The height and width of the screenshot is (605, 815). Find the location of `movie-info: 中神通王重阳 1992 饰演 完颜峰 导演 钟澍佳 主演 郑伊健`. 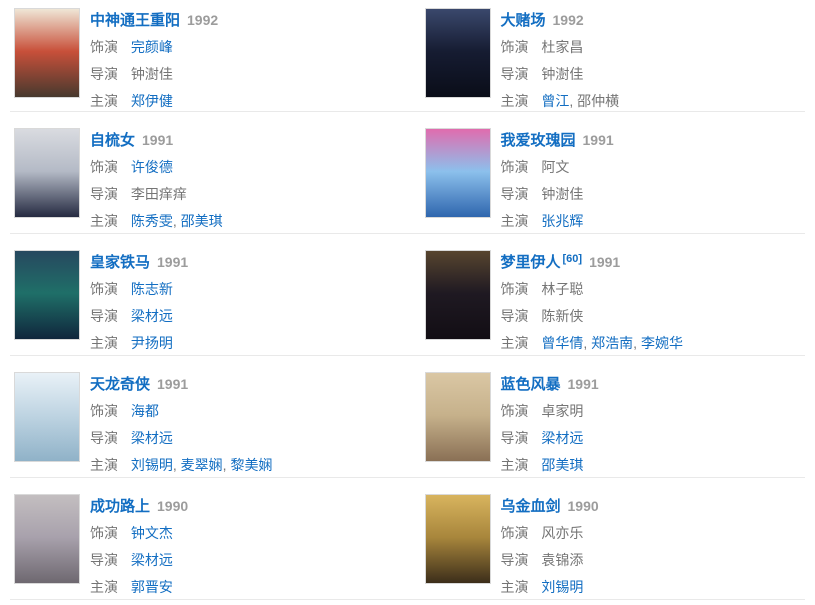

movie-info: 中神通王重阳 1992 饰演 完颜峰 导演 钟澍佳 主演 郑伊健 is located at coordinates (154, 59).